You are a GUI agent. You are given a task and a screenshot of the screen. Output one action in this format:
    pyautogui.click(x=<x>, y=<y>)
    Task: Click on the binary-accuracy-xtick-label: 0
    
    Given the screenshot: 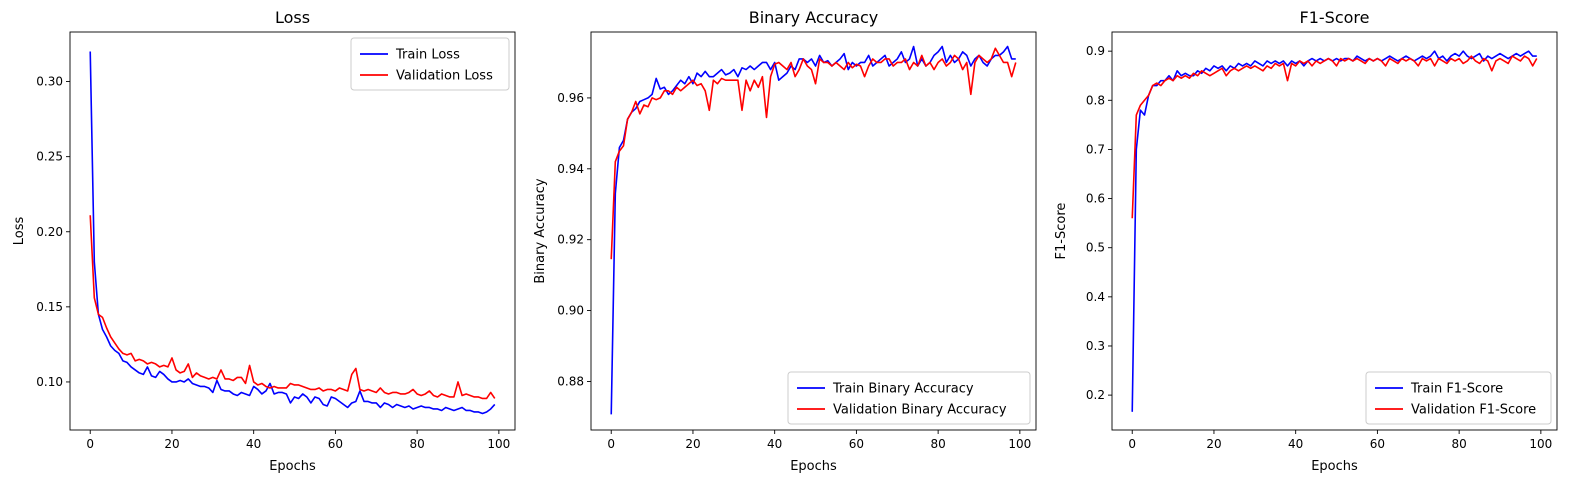 What is the action you would take?
    pyautogui.click(x=611, y=444)
    